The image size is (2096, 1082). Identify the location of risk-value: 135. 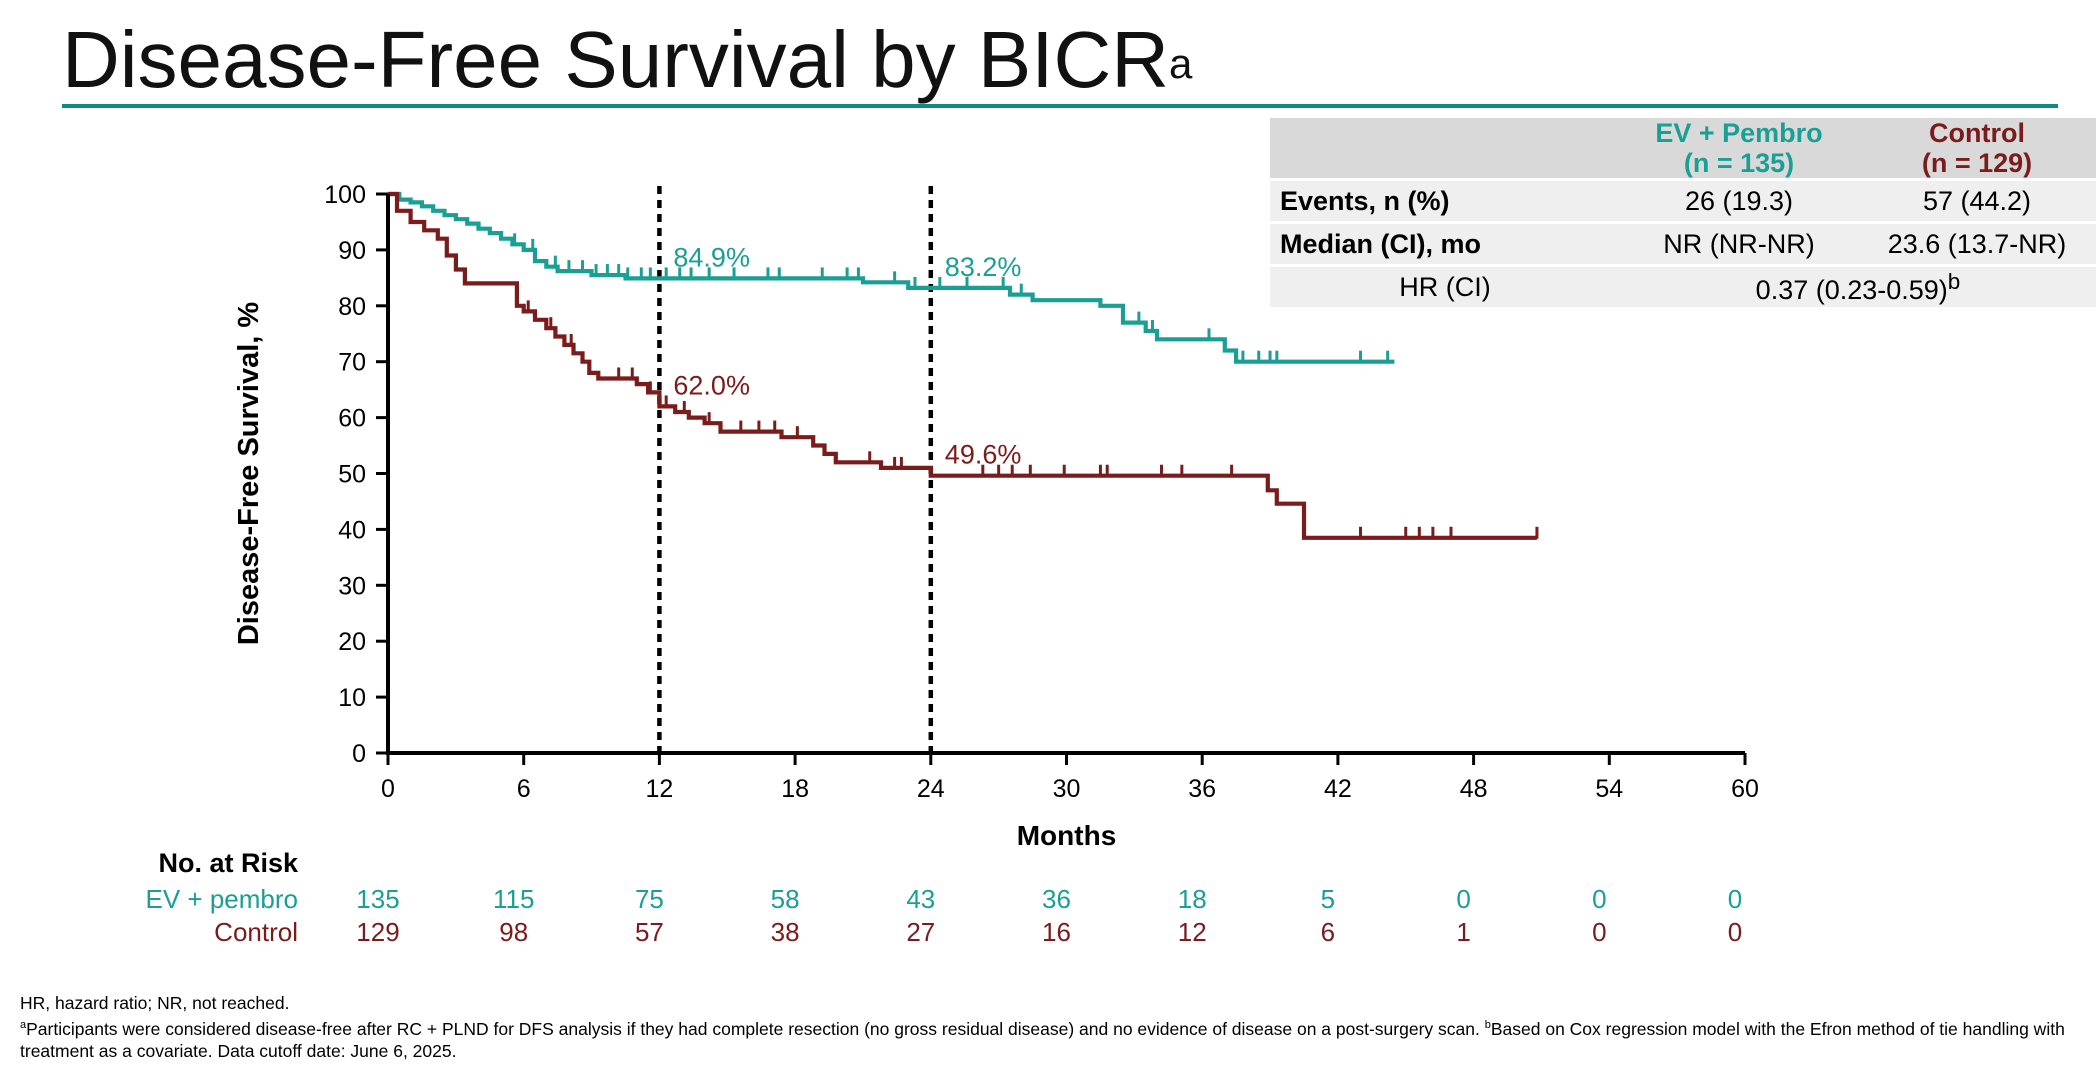
(377, 899).